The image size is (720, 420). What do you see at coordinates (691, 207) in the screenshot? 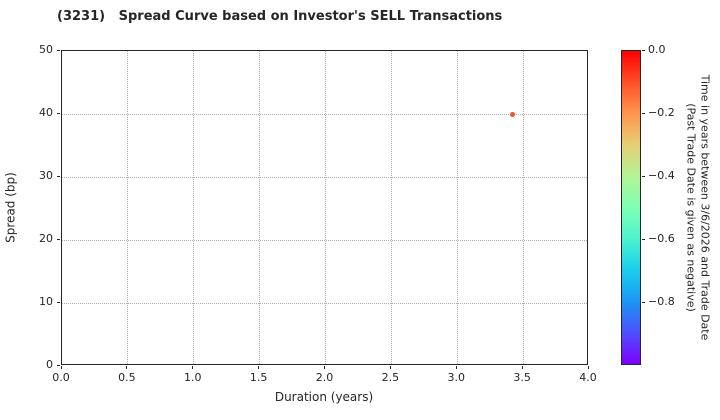
I see `colorbar-label-line2: (Past Trade Date is given as negative)` at bounding box center [691, 207].